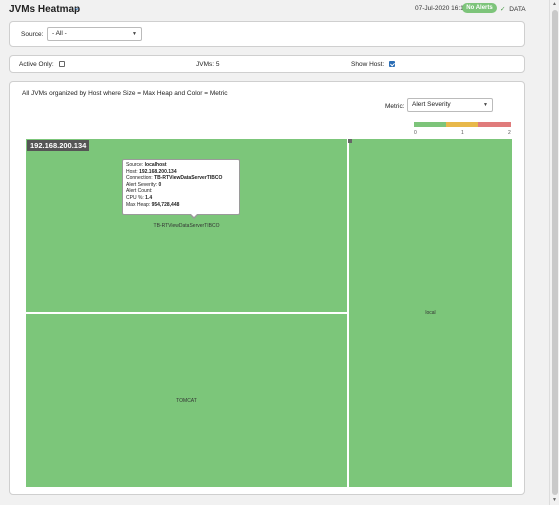 The width and height of the screenshot is (559, 505). I want to click on data-status: ✓ DATA, so click(513, 9).